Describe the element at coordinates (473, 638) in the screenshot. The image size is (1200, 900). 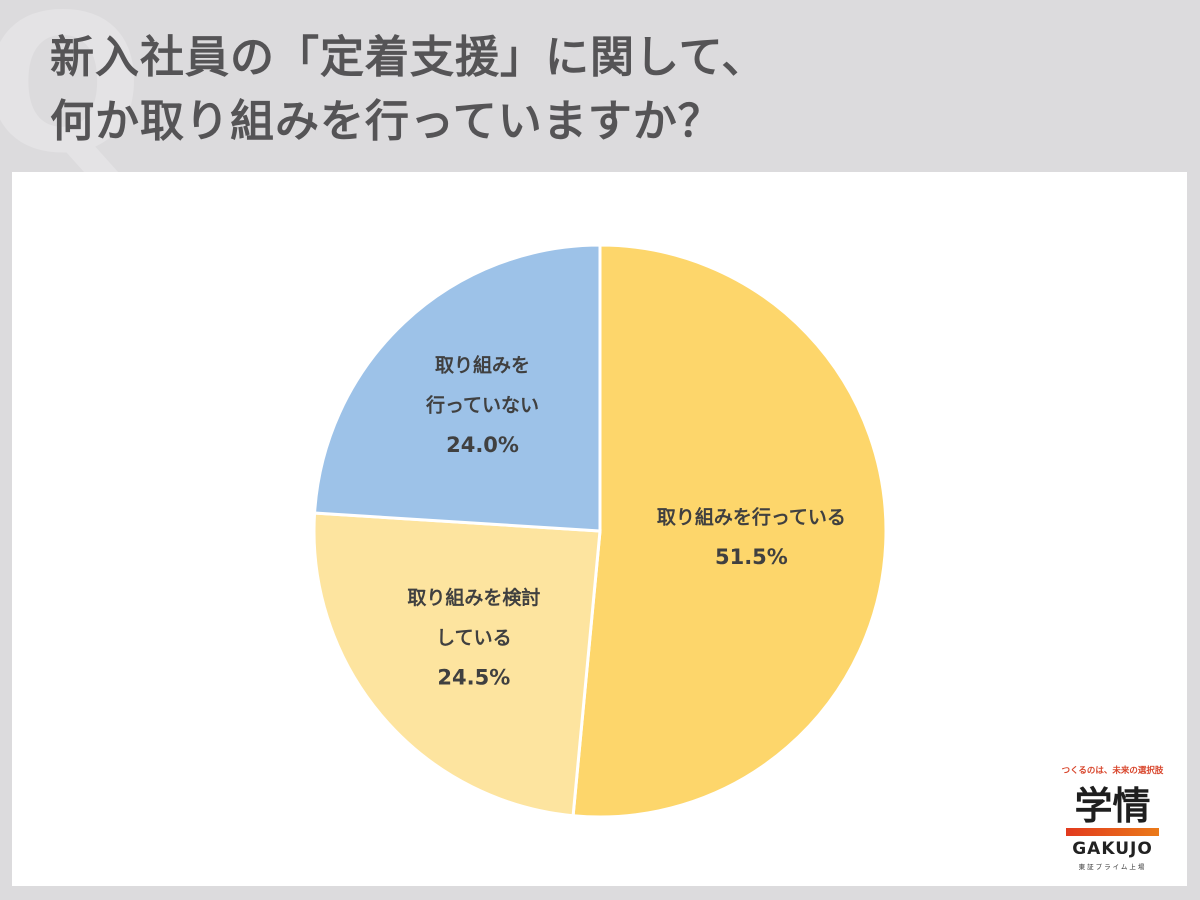
I see `slice-category-label: している` at that location.